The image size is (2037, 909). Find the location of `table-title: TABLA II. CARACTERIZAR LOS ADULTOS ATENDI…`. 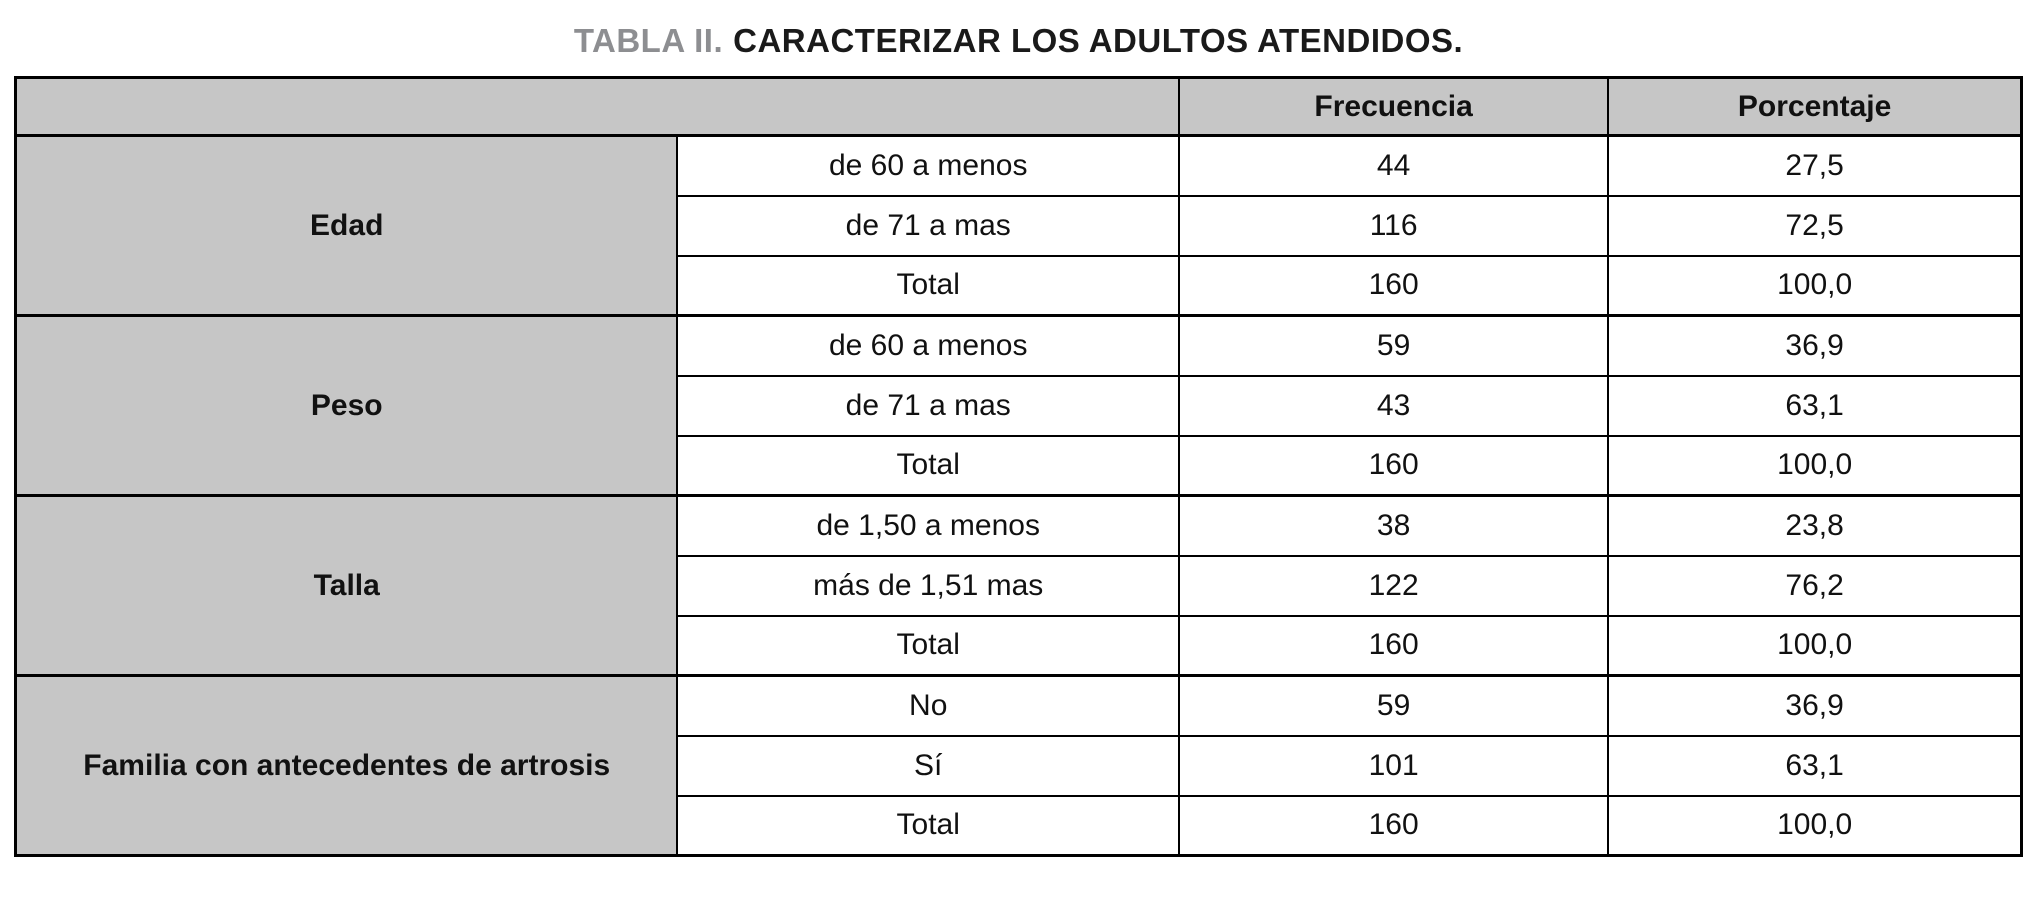

table-title: TABLA II. CARACTERIZAR LOS ADULTOS ATENDI… is located at coordinates (1018, 41).